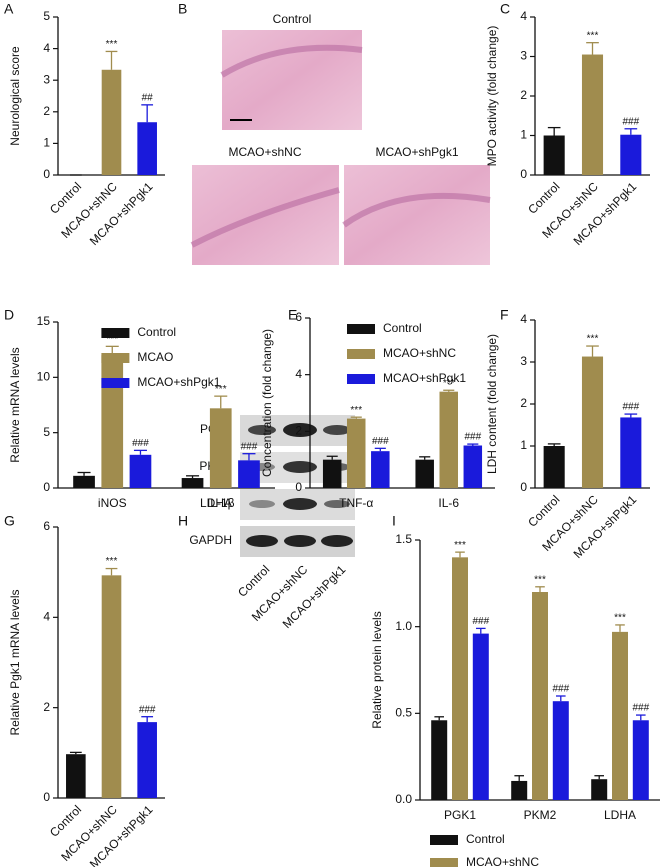 The image size is (670, 867). I want to click on image-label: MCAO+shPgk1, so click(416, 152).